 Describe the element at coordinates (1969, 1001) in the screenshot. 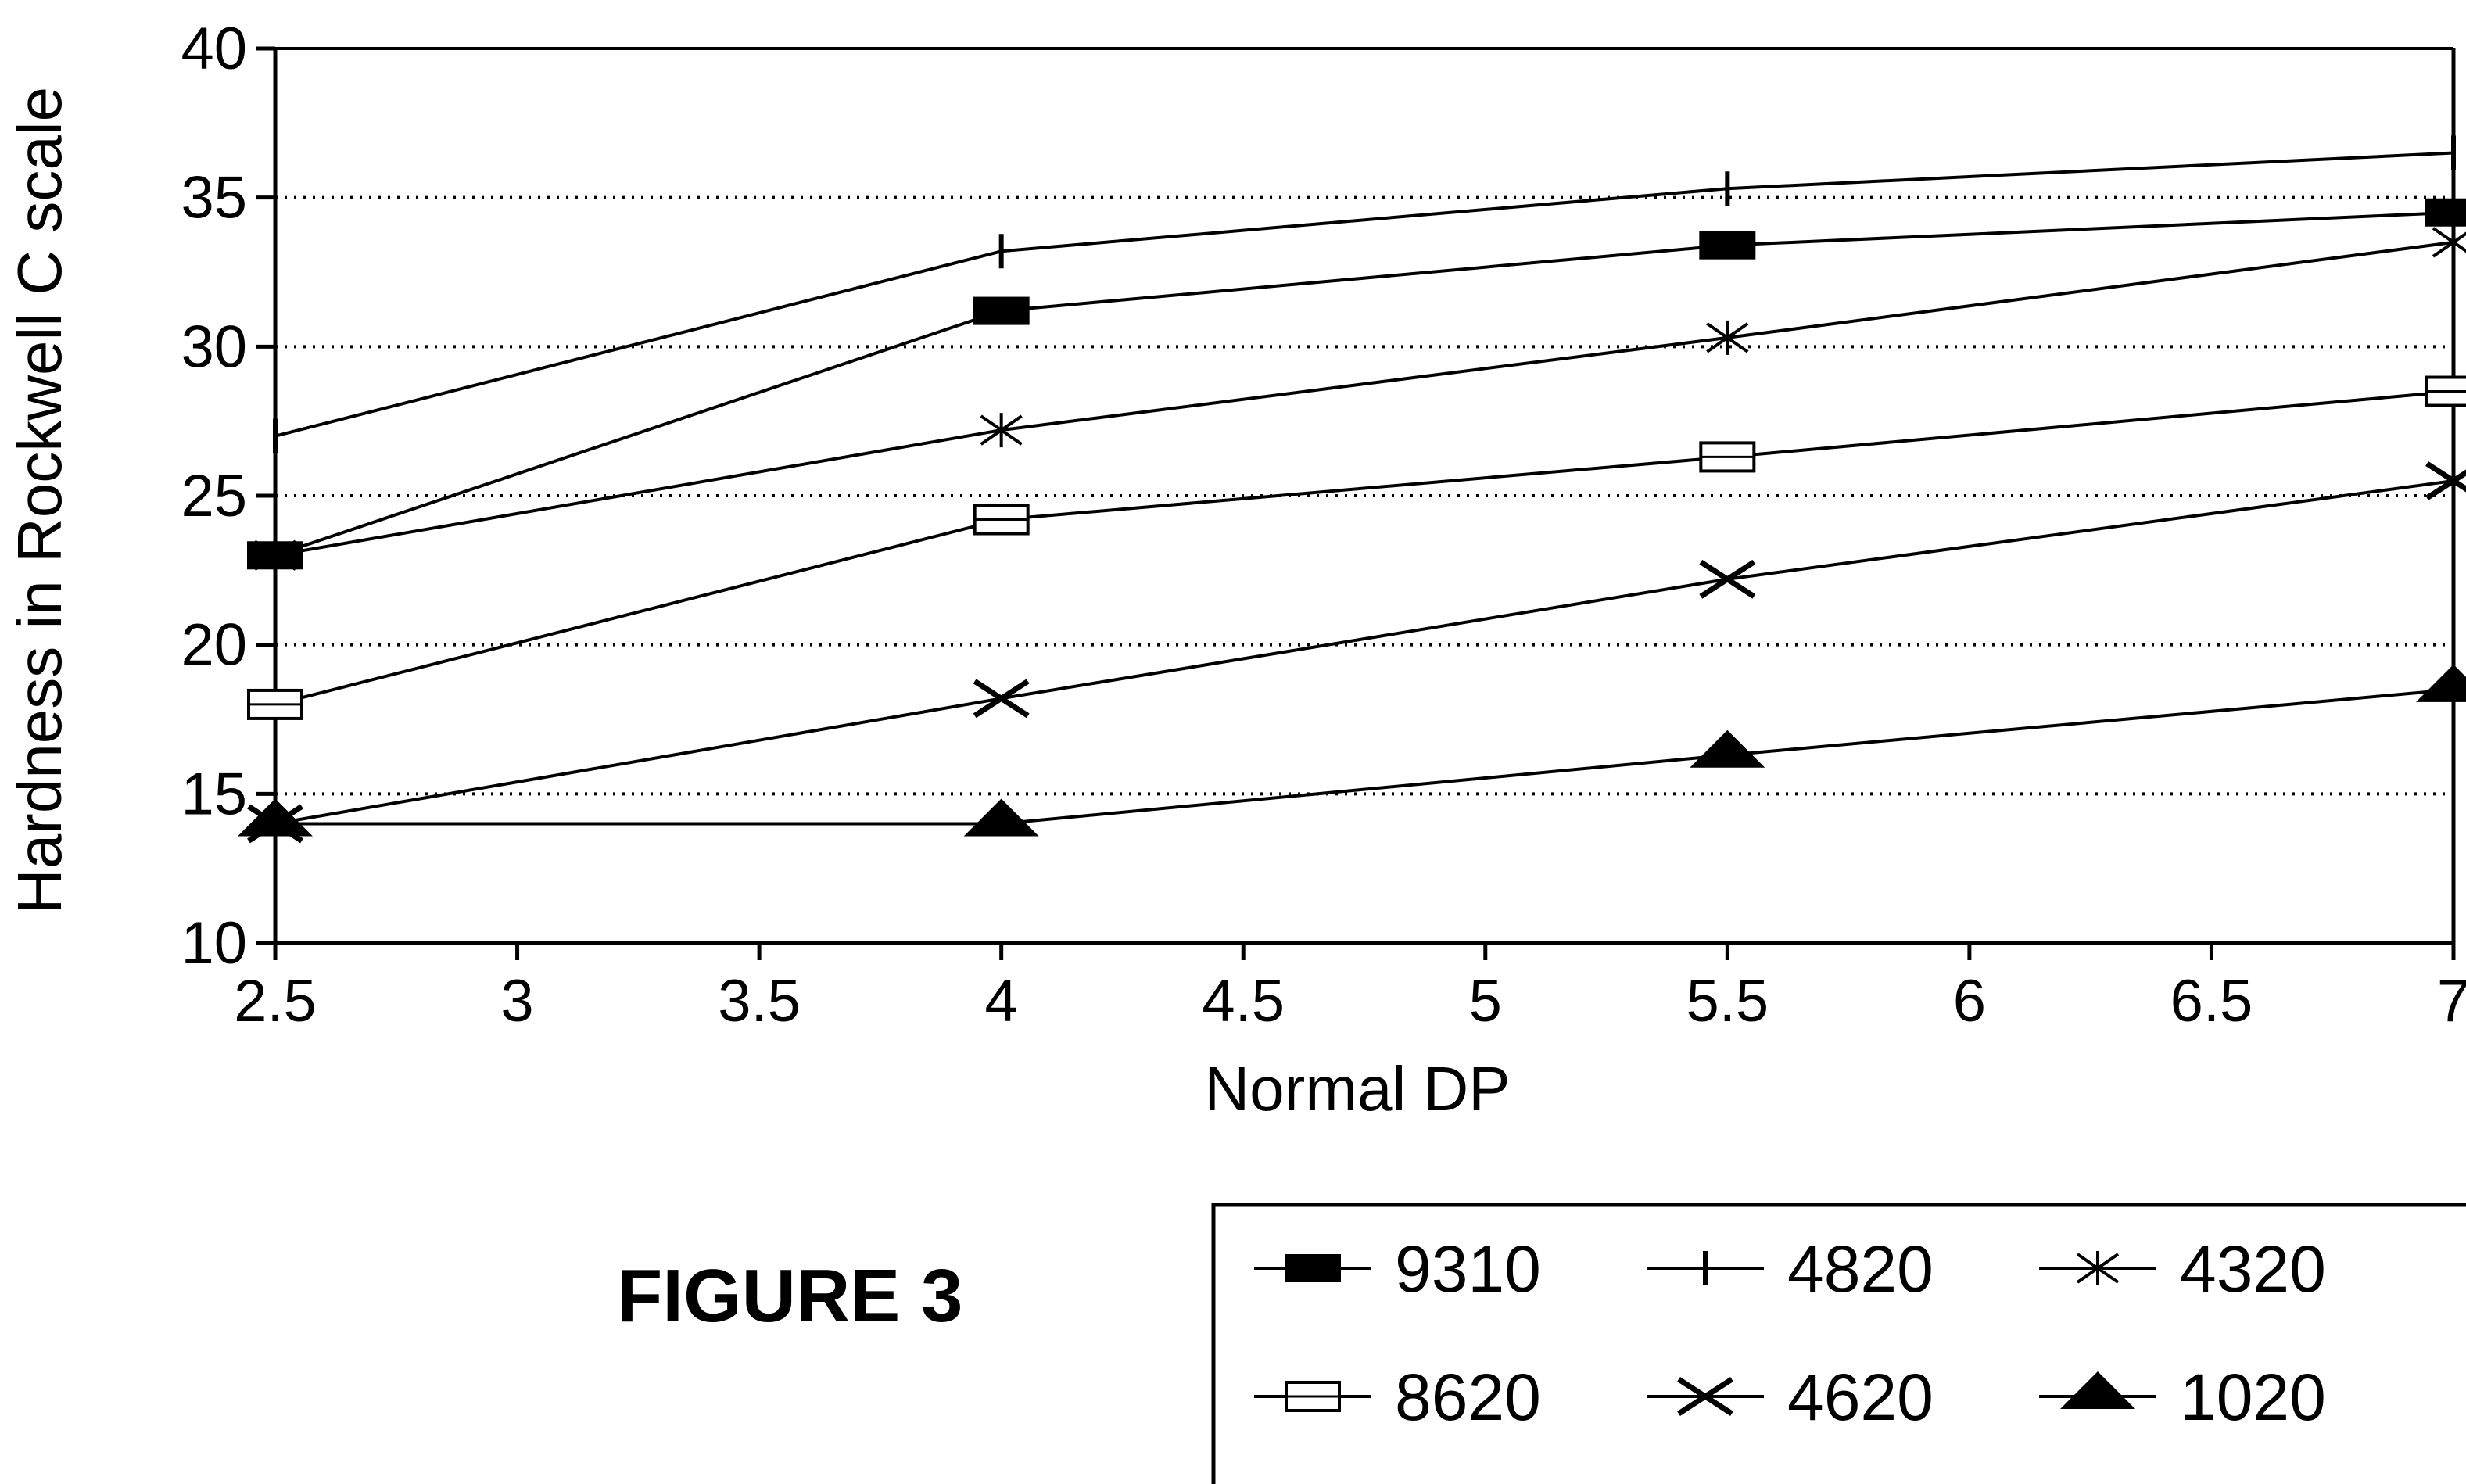

I see `x-tick-label-6: 6` at that location.